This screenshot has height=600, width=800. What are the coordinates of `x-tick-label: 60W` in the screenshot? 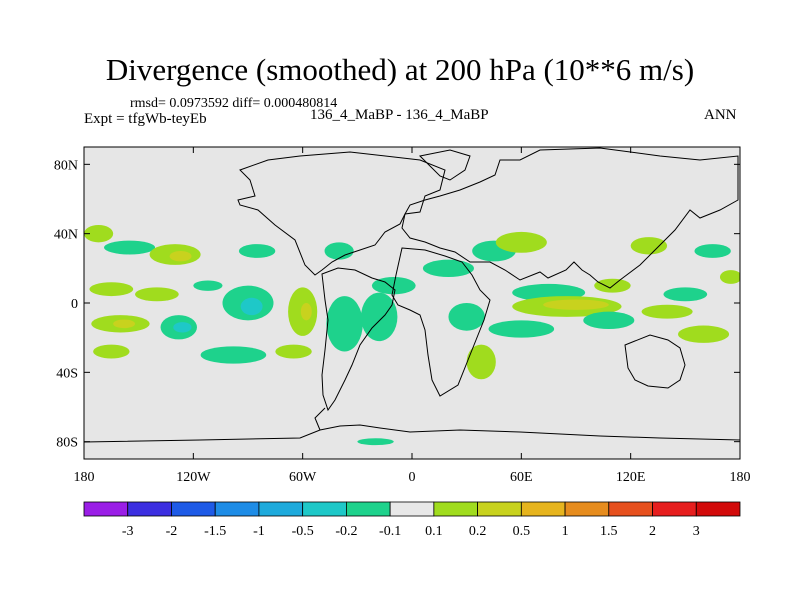 It's located at (303, 477).